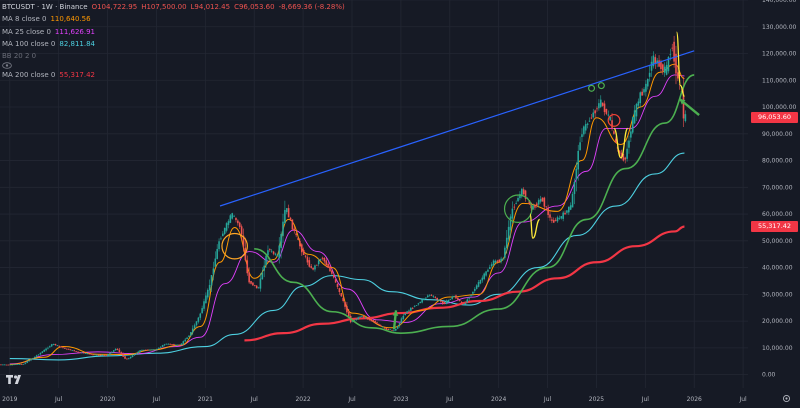  I want to click on x-tick-label: 2026, so click(694, 399).